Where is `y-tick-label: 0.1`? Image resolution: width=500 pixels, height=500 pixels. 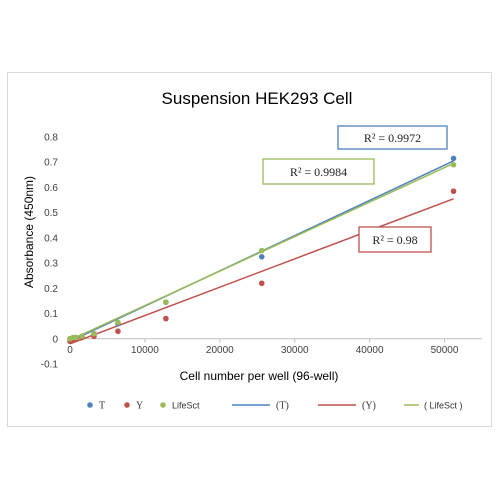
y-tick-label: 0.1 is located at coordinates (51, 314).